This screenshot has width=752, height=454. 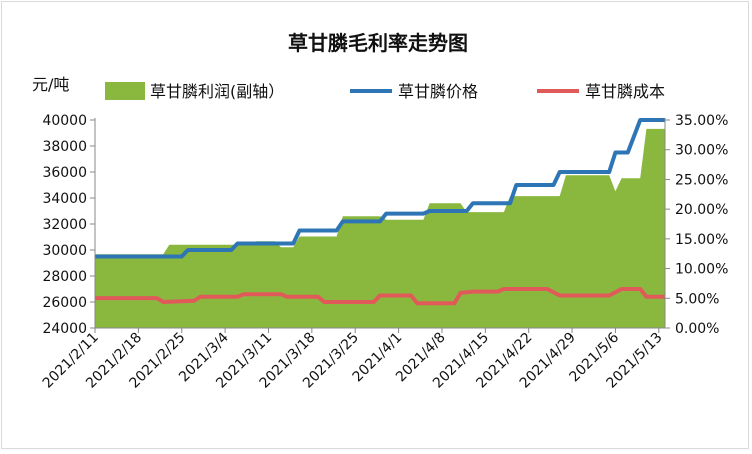 What do you see at coordinates (701, 240) in the screenshot?
I see `y-tick-label-right: 15.00%` at bounding box center [701, 240].